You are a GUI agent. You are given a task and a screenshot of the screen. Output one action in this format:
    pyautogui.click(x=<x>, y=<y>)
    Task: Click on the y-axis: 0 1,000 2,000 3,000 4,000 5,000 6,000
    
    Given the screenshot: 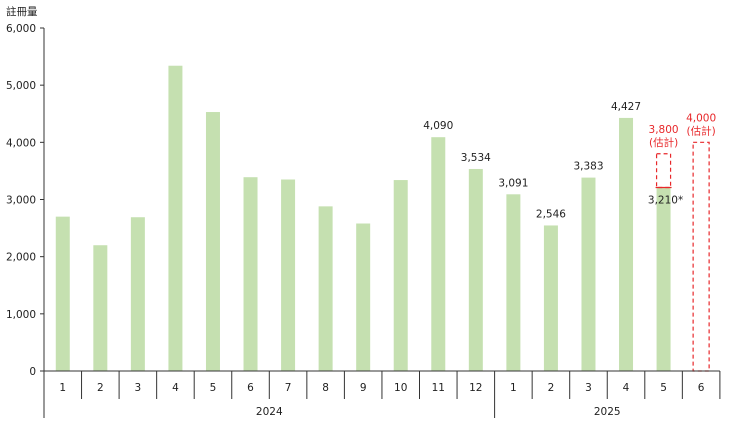 What is the action you would take?
    pyautogui.click(x=25, y=200)
    